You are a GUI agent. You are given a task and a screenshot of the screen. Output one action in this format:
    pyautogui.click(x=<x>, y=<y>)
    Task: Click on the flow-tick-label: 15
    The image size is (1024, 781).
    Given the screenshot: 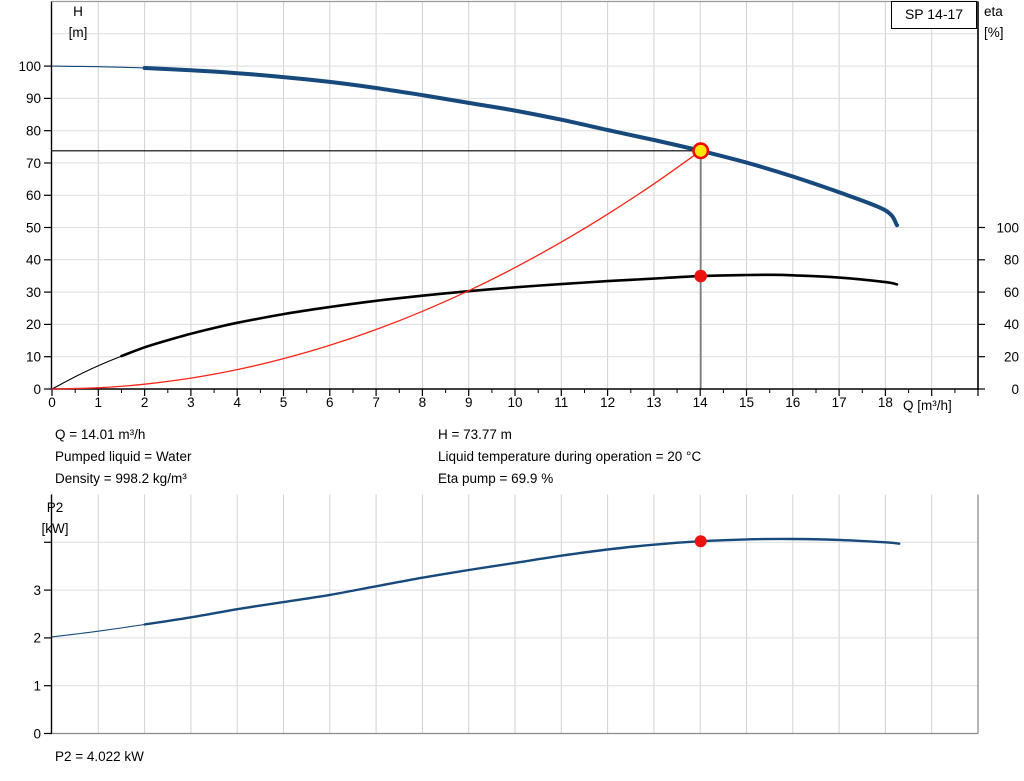 What is the action you would take?
    pyautogui.click(x=746, y=402)
    